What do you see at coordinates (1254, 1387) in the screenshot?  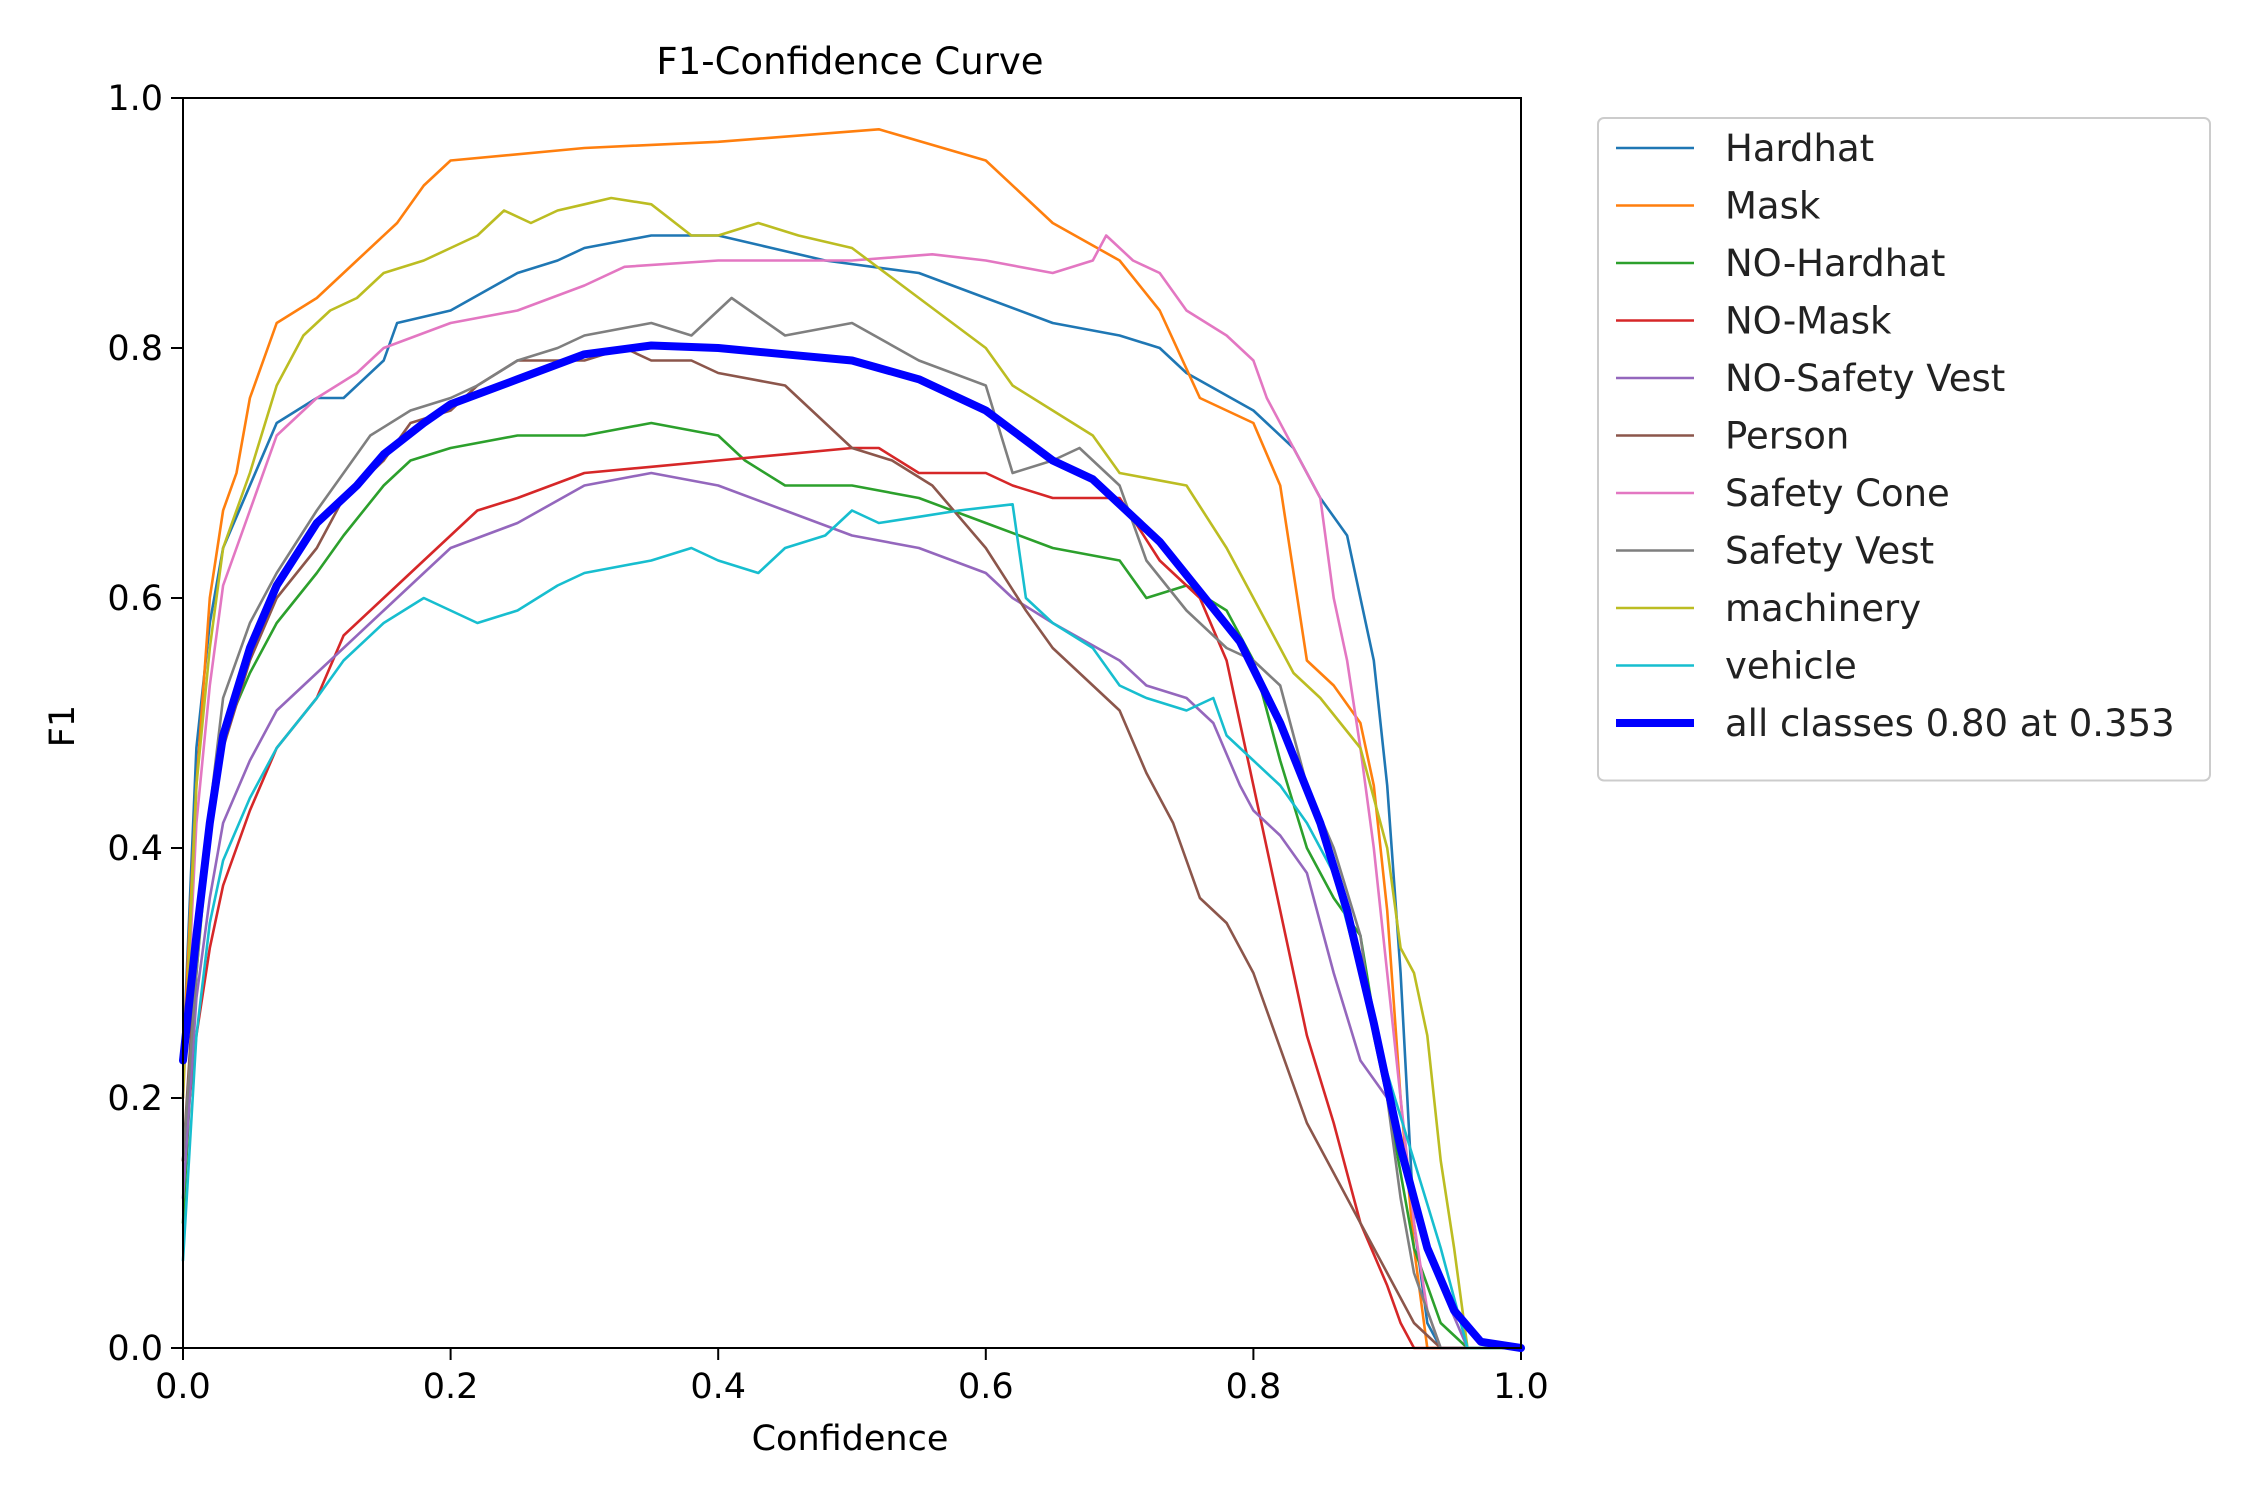 I see `x-tick-label: 0.8` at bounding box center [1254, 1387].